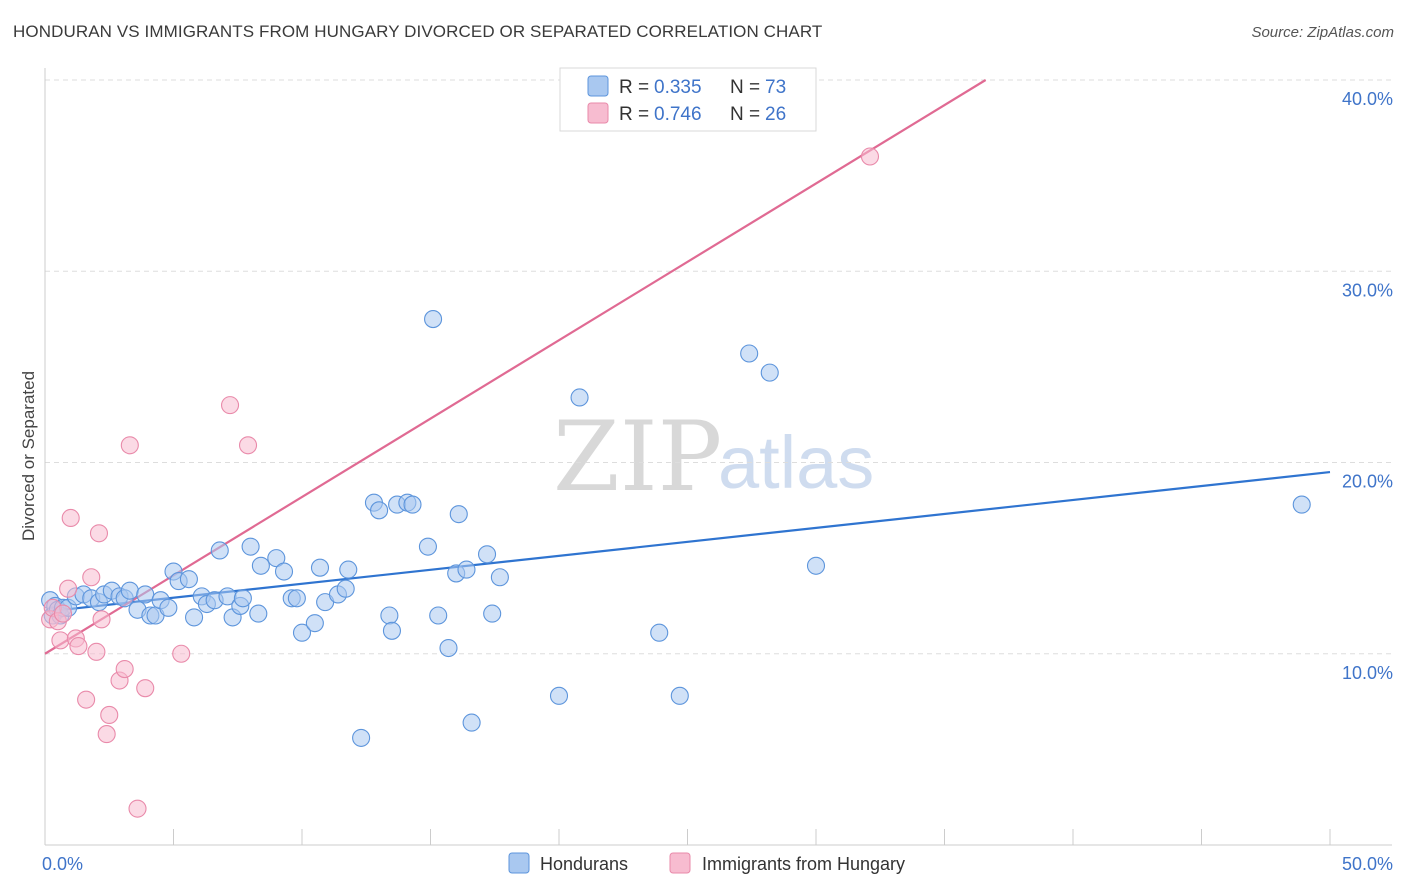 This screenshot has height=892, width=1406. I want to click on legend-swatch-hondurans, so click(598, 86).